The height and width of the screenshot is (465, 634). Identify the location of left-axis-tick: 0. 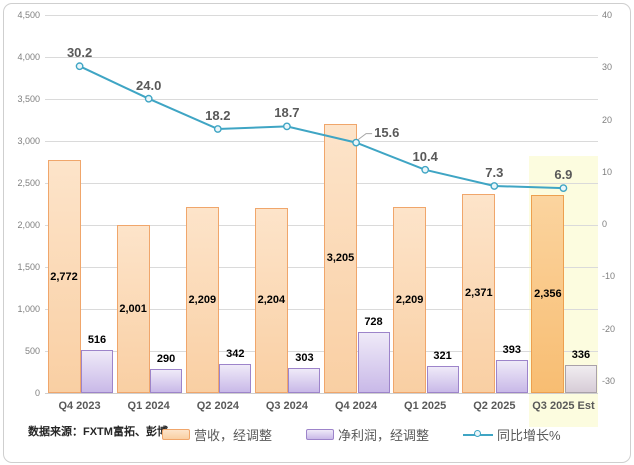
(37, 393).